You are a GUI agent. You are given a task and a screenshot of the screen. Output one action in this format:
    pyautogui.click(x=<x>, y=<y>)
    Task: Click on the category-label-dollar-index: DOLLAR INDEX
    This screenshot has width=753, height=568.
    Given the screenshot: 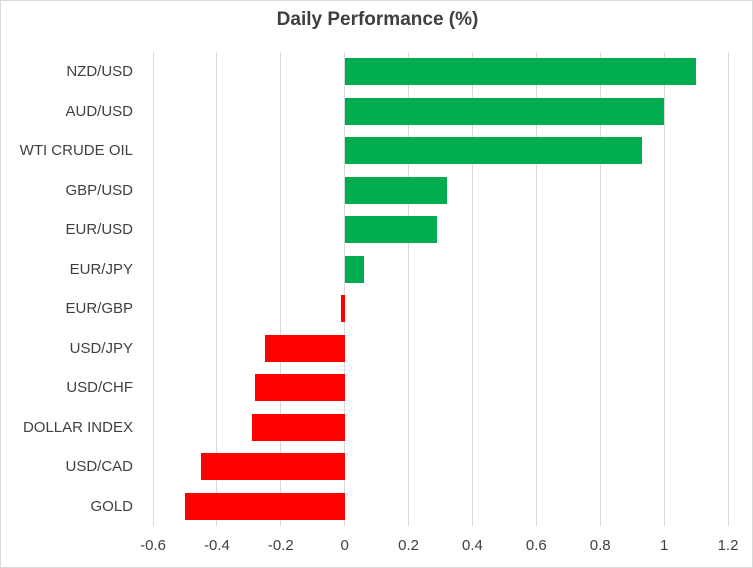 What is the action you would take?
    pyautogui.click(x=77, y=427)
    